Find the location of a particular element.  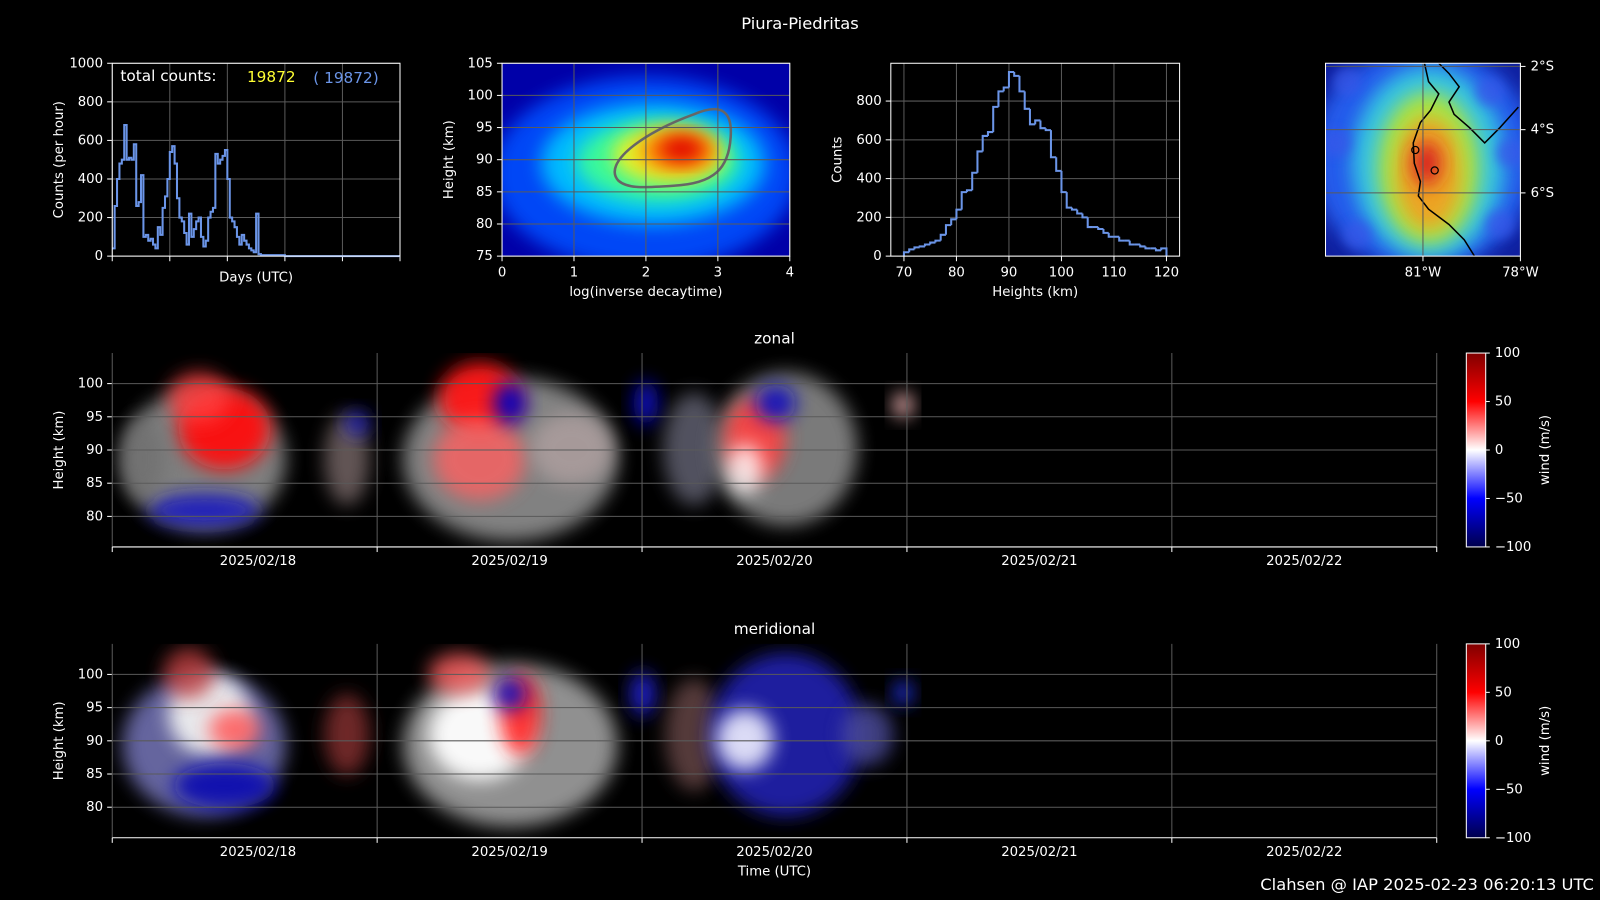

x-tick-label: 2 is located at coordinates (646, 272).